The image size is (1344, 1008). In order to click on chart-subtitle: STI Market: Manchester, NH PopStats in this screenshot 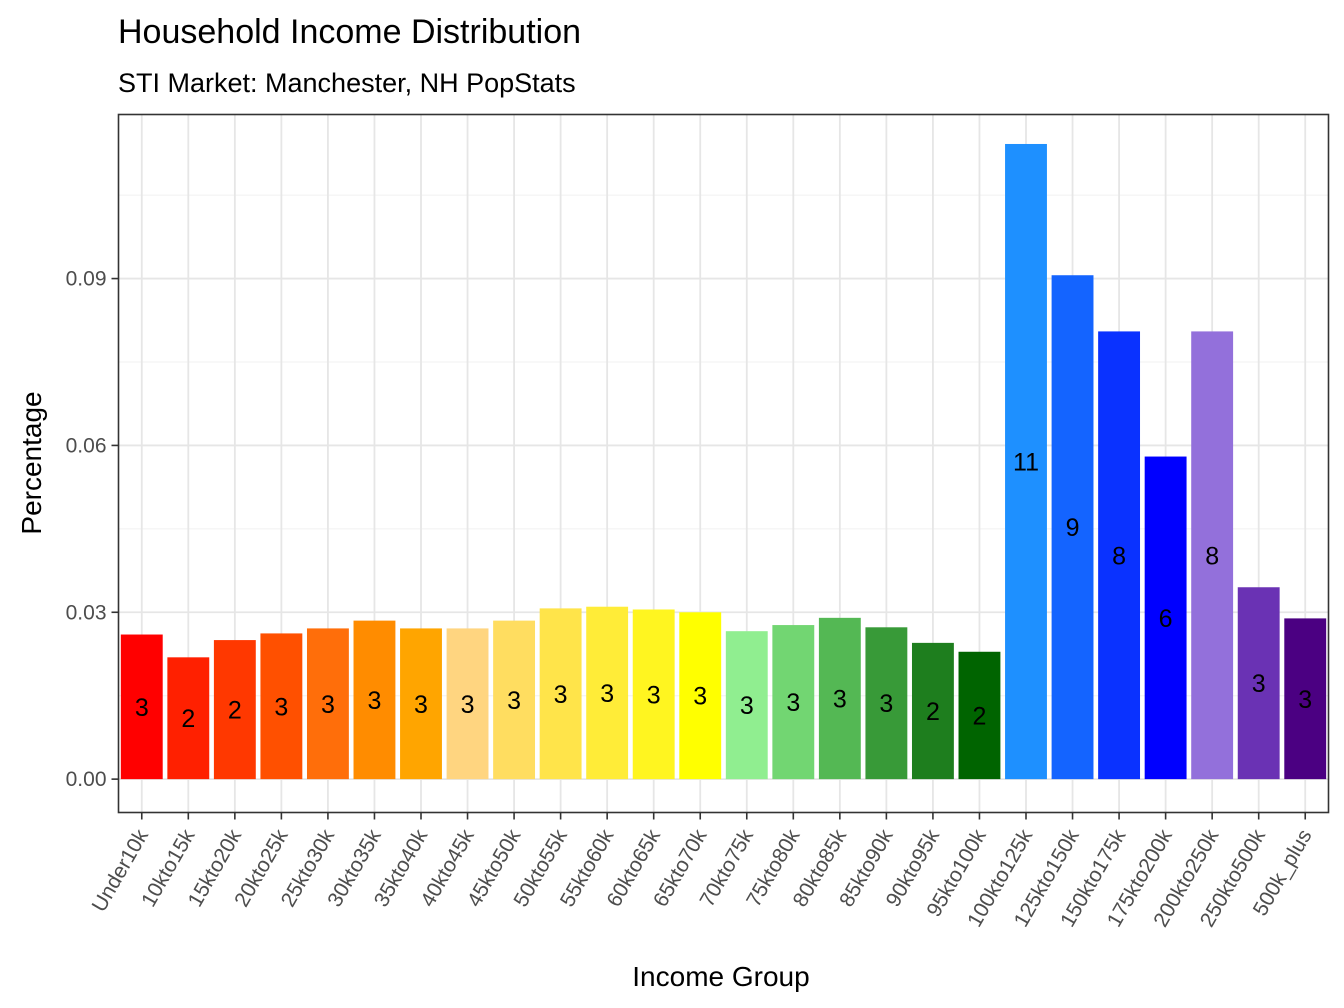, I will do `click(347, 83)`.